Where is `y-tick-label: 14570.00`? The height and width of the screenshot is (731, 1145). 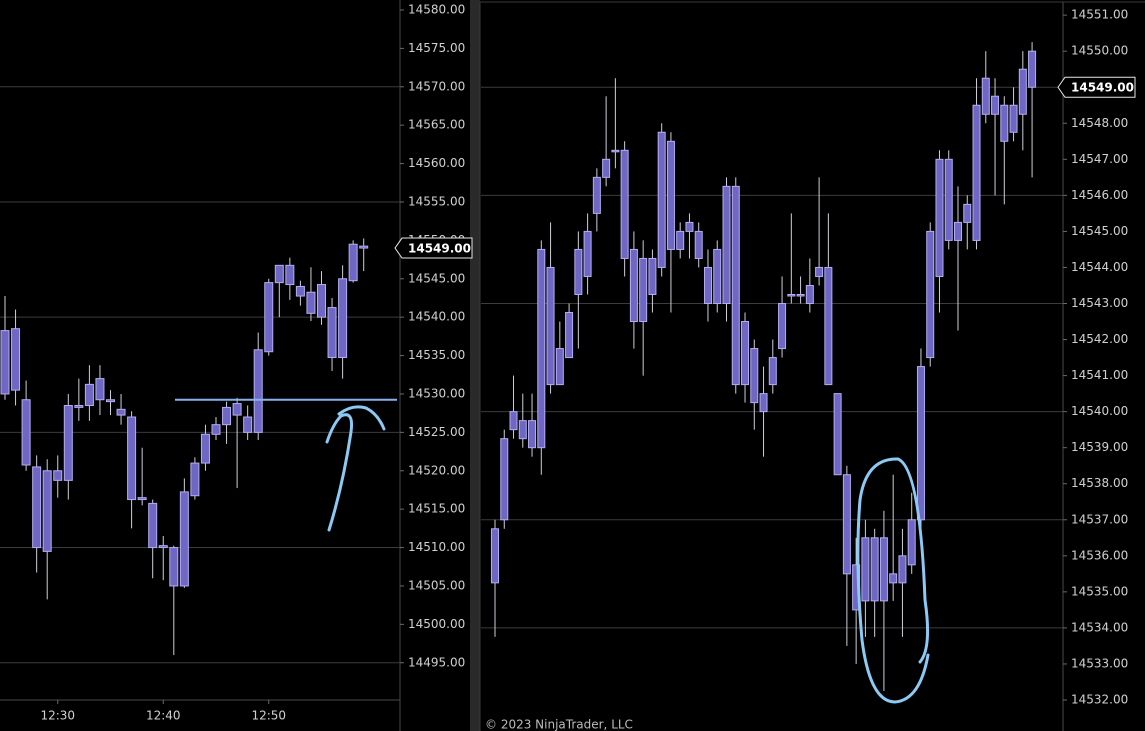
y-tick-label: 14570.00 is located at coordinates (436, 86).